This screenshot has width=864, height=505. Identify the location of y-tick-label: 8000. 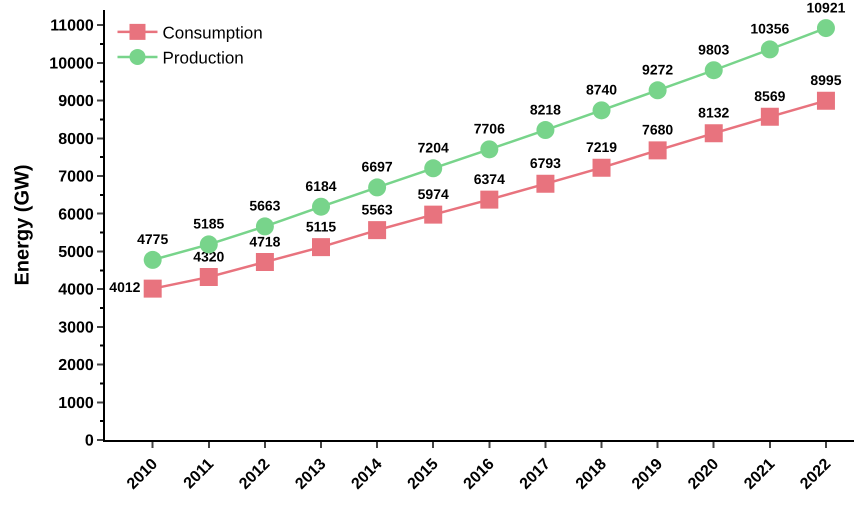
(76, 139).